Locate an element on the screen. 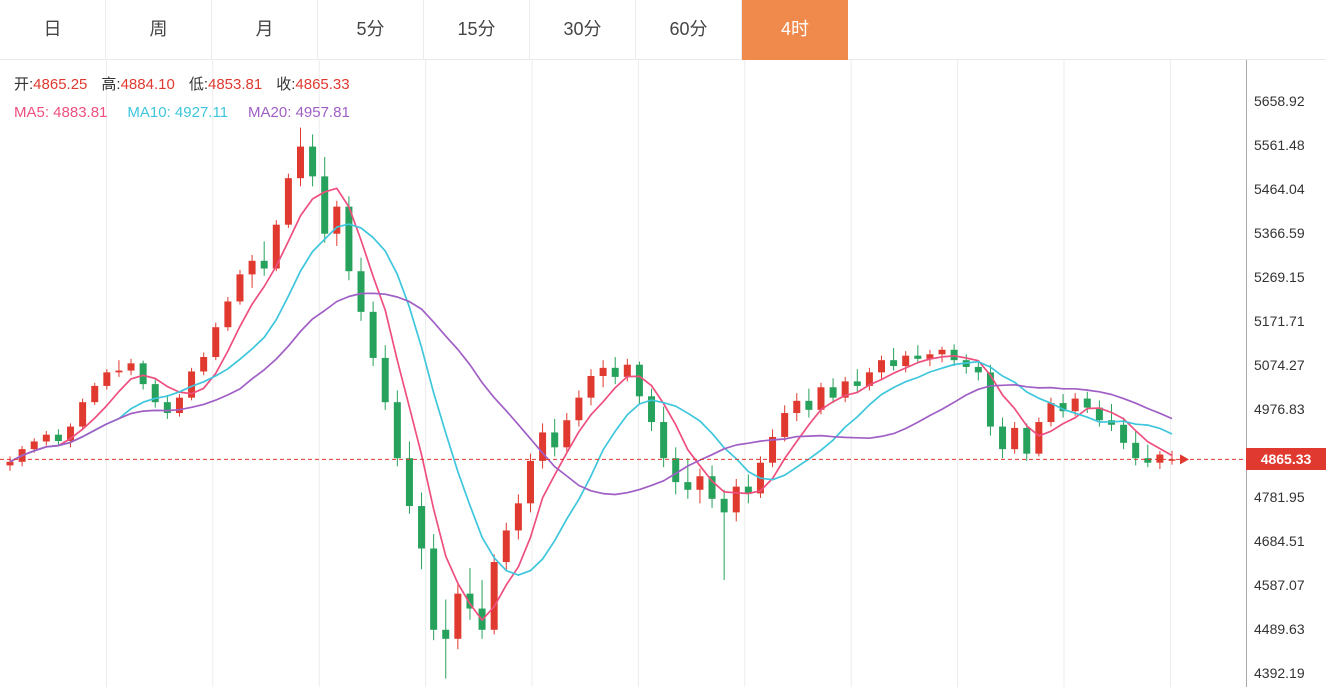 This screenshot has height=687, width=1326. y-axis-label: 5561.48 is located at coordinates (1279, 144).